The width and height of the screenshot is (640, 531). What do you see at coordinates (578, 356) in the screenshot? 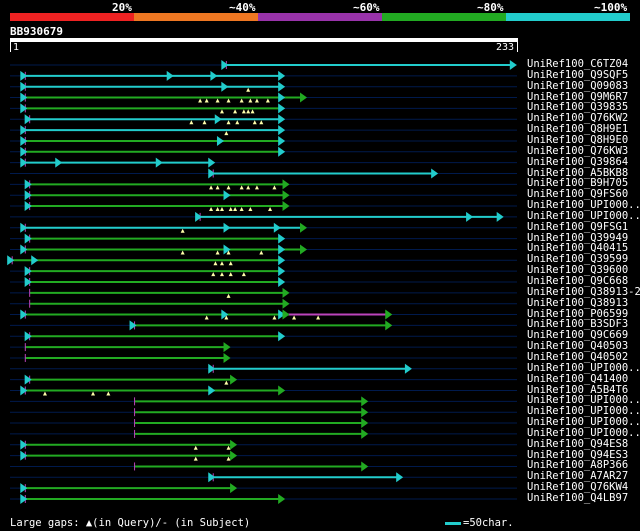
I see `hit-label: UniRef100_Q40502` at bounding box center [578, 356].